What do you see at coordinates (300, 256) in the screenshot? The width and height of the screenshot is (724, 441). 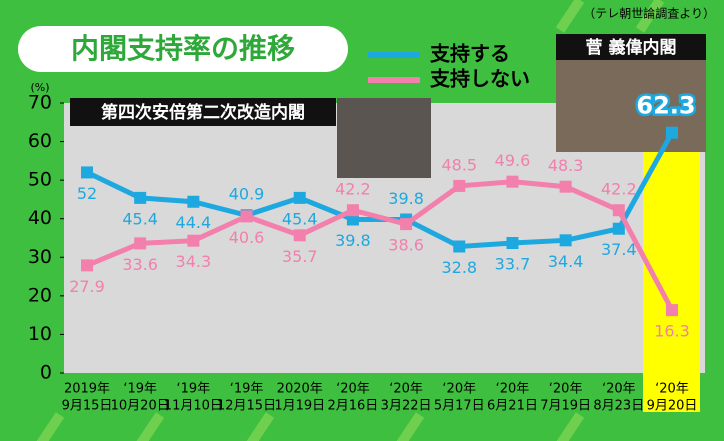 I see `data-label: 35.7` at bounding box center [300, 256].